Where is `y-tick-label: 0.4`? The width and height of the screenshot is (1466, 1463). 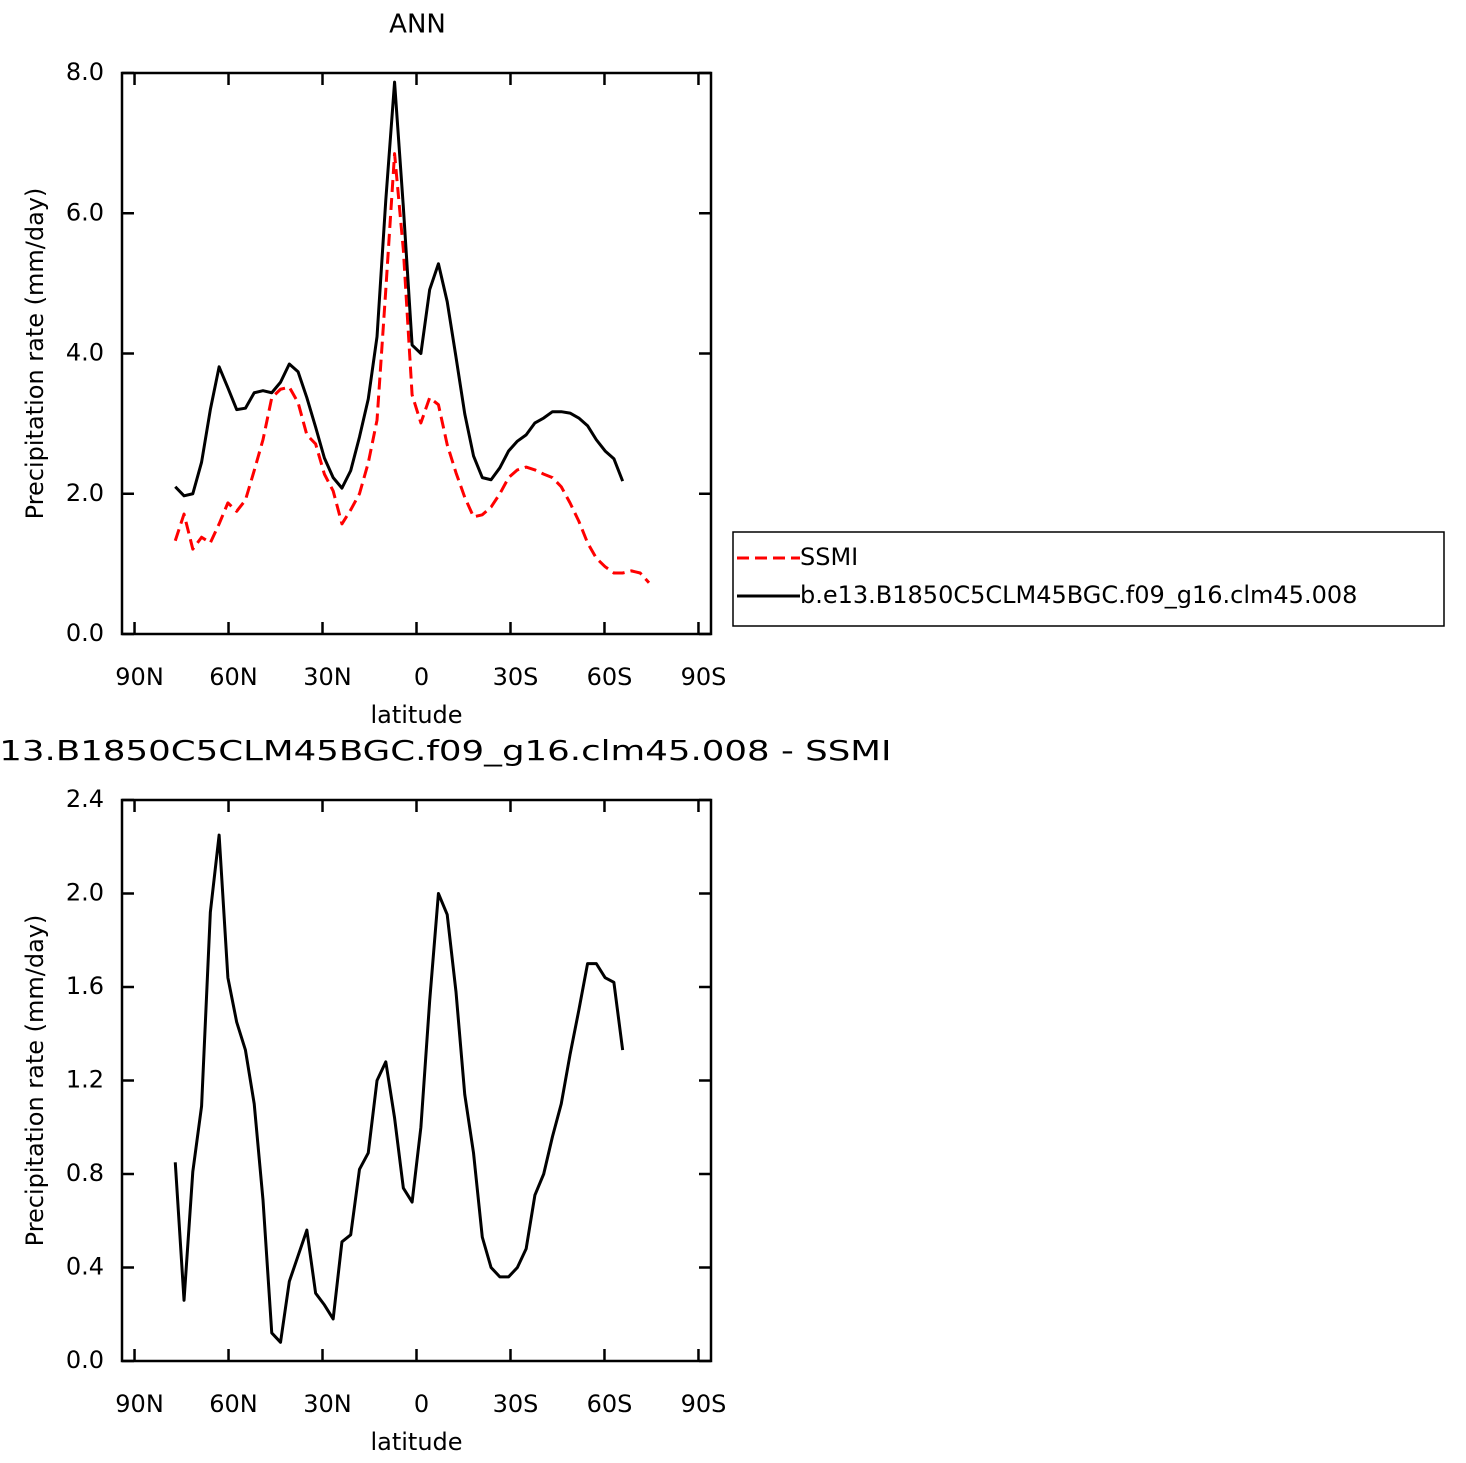 y-tick-label: 0.4 is located at coordinates (85, 1267).